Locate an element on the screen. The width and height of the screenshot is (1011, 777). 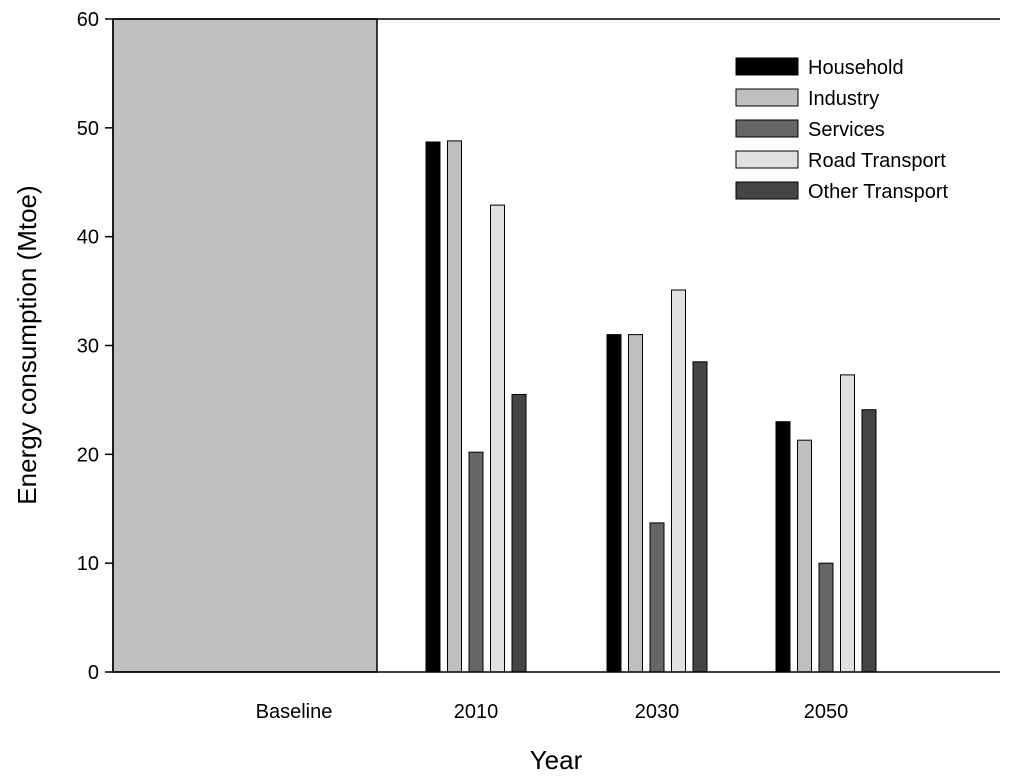
y-tick-label: 30 is located at coordinates (88, 347).